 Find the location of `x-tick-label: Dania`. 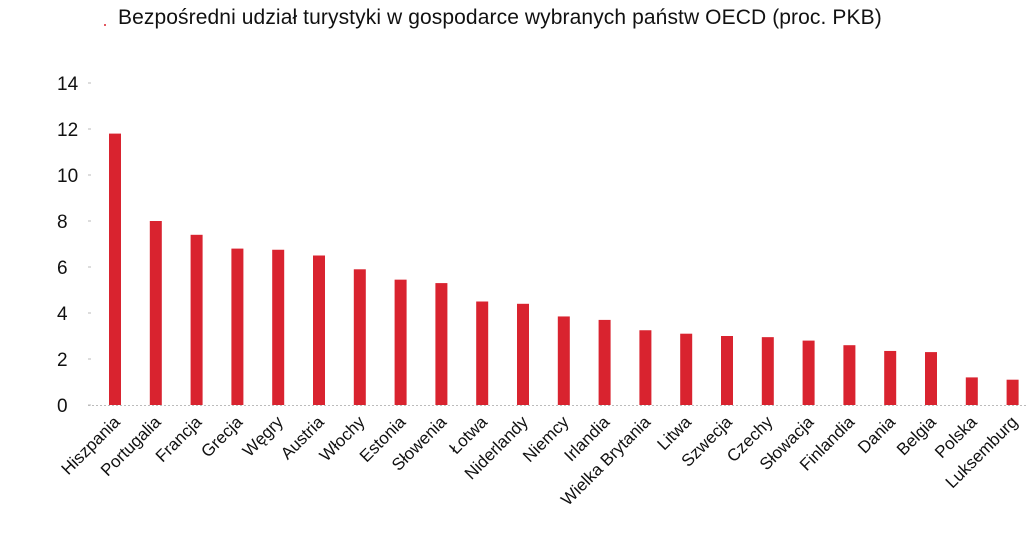

x-tick-label: Dania is located at coordinates (876, 434).